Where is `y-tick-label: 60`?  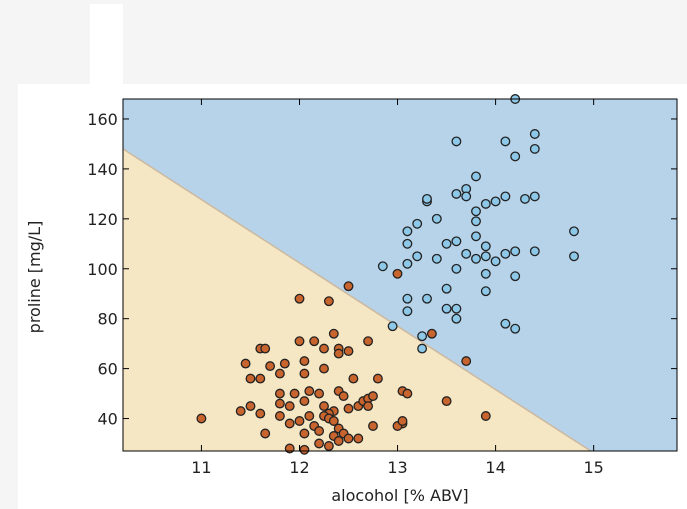 y-tick-label: 60 is located at coordinates (109, 369).